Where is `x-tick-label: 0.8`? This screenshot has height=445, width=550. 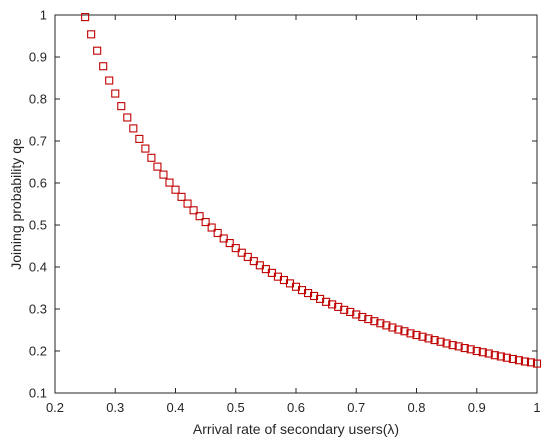
x-tick-label: 0.8 is located at coordinates (416, 407).